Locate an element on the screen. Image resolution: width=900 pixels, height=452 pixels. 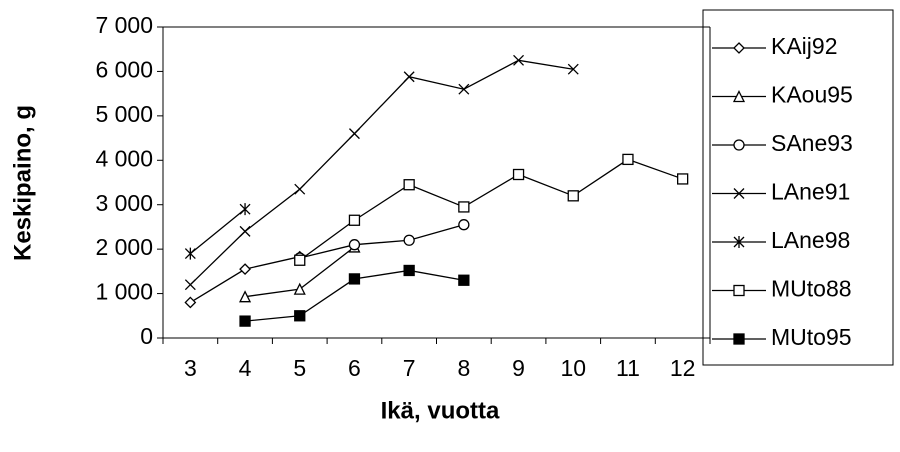
y-tick-label: 3 000 is located at coordinates (124, 203).